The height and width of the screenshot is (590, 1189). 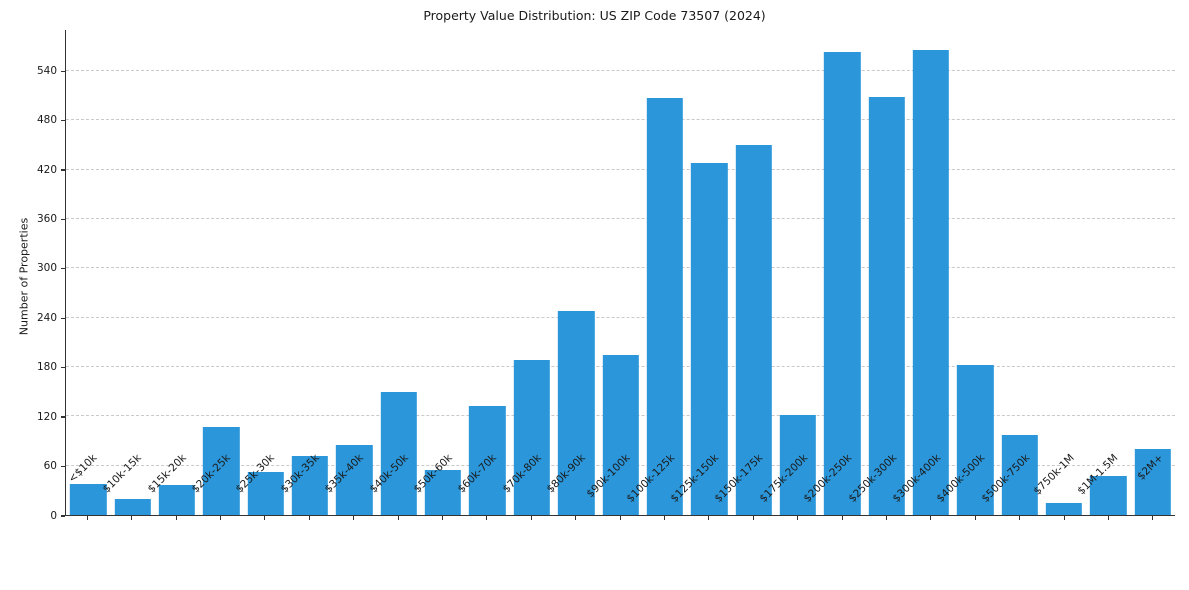 I want to click on y-tick-label: 120, so click(x=46, y=416).